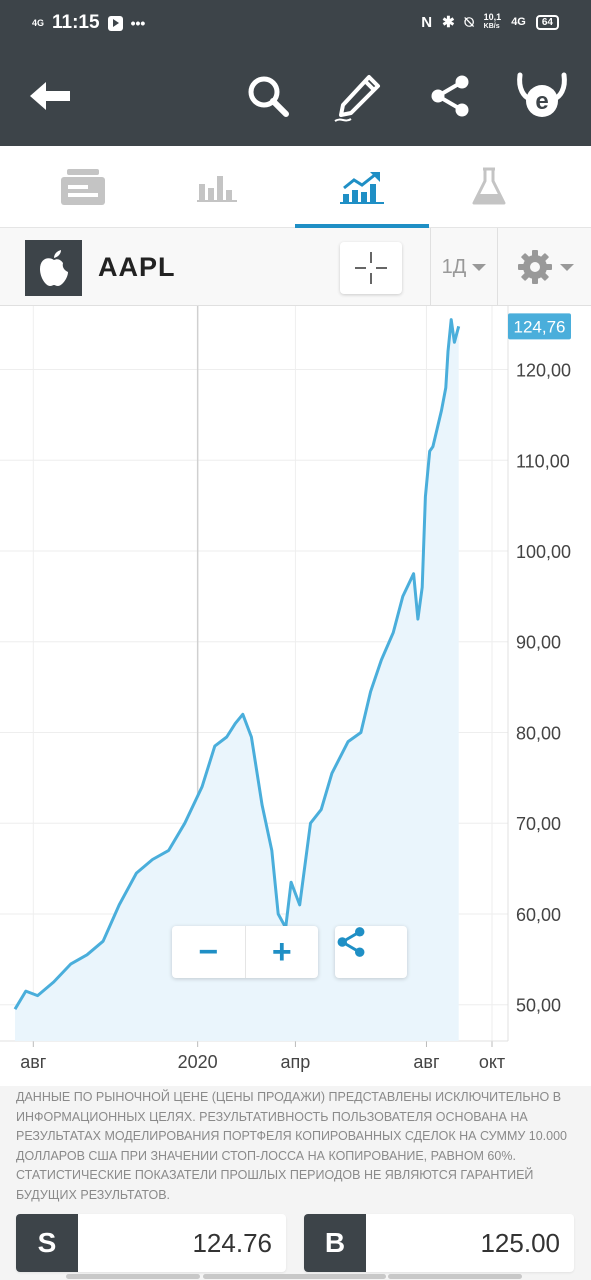  Describe the element at coordinates (538, 1006) in the screenshot. I see `y-tick-label: 50,00` at that location.